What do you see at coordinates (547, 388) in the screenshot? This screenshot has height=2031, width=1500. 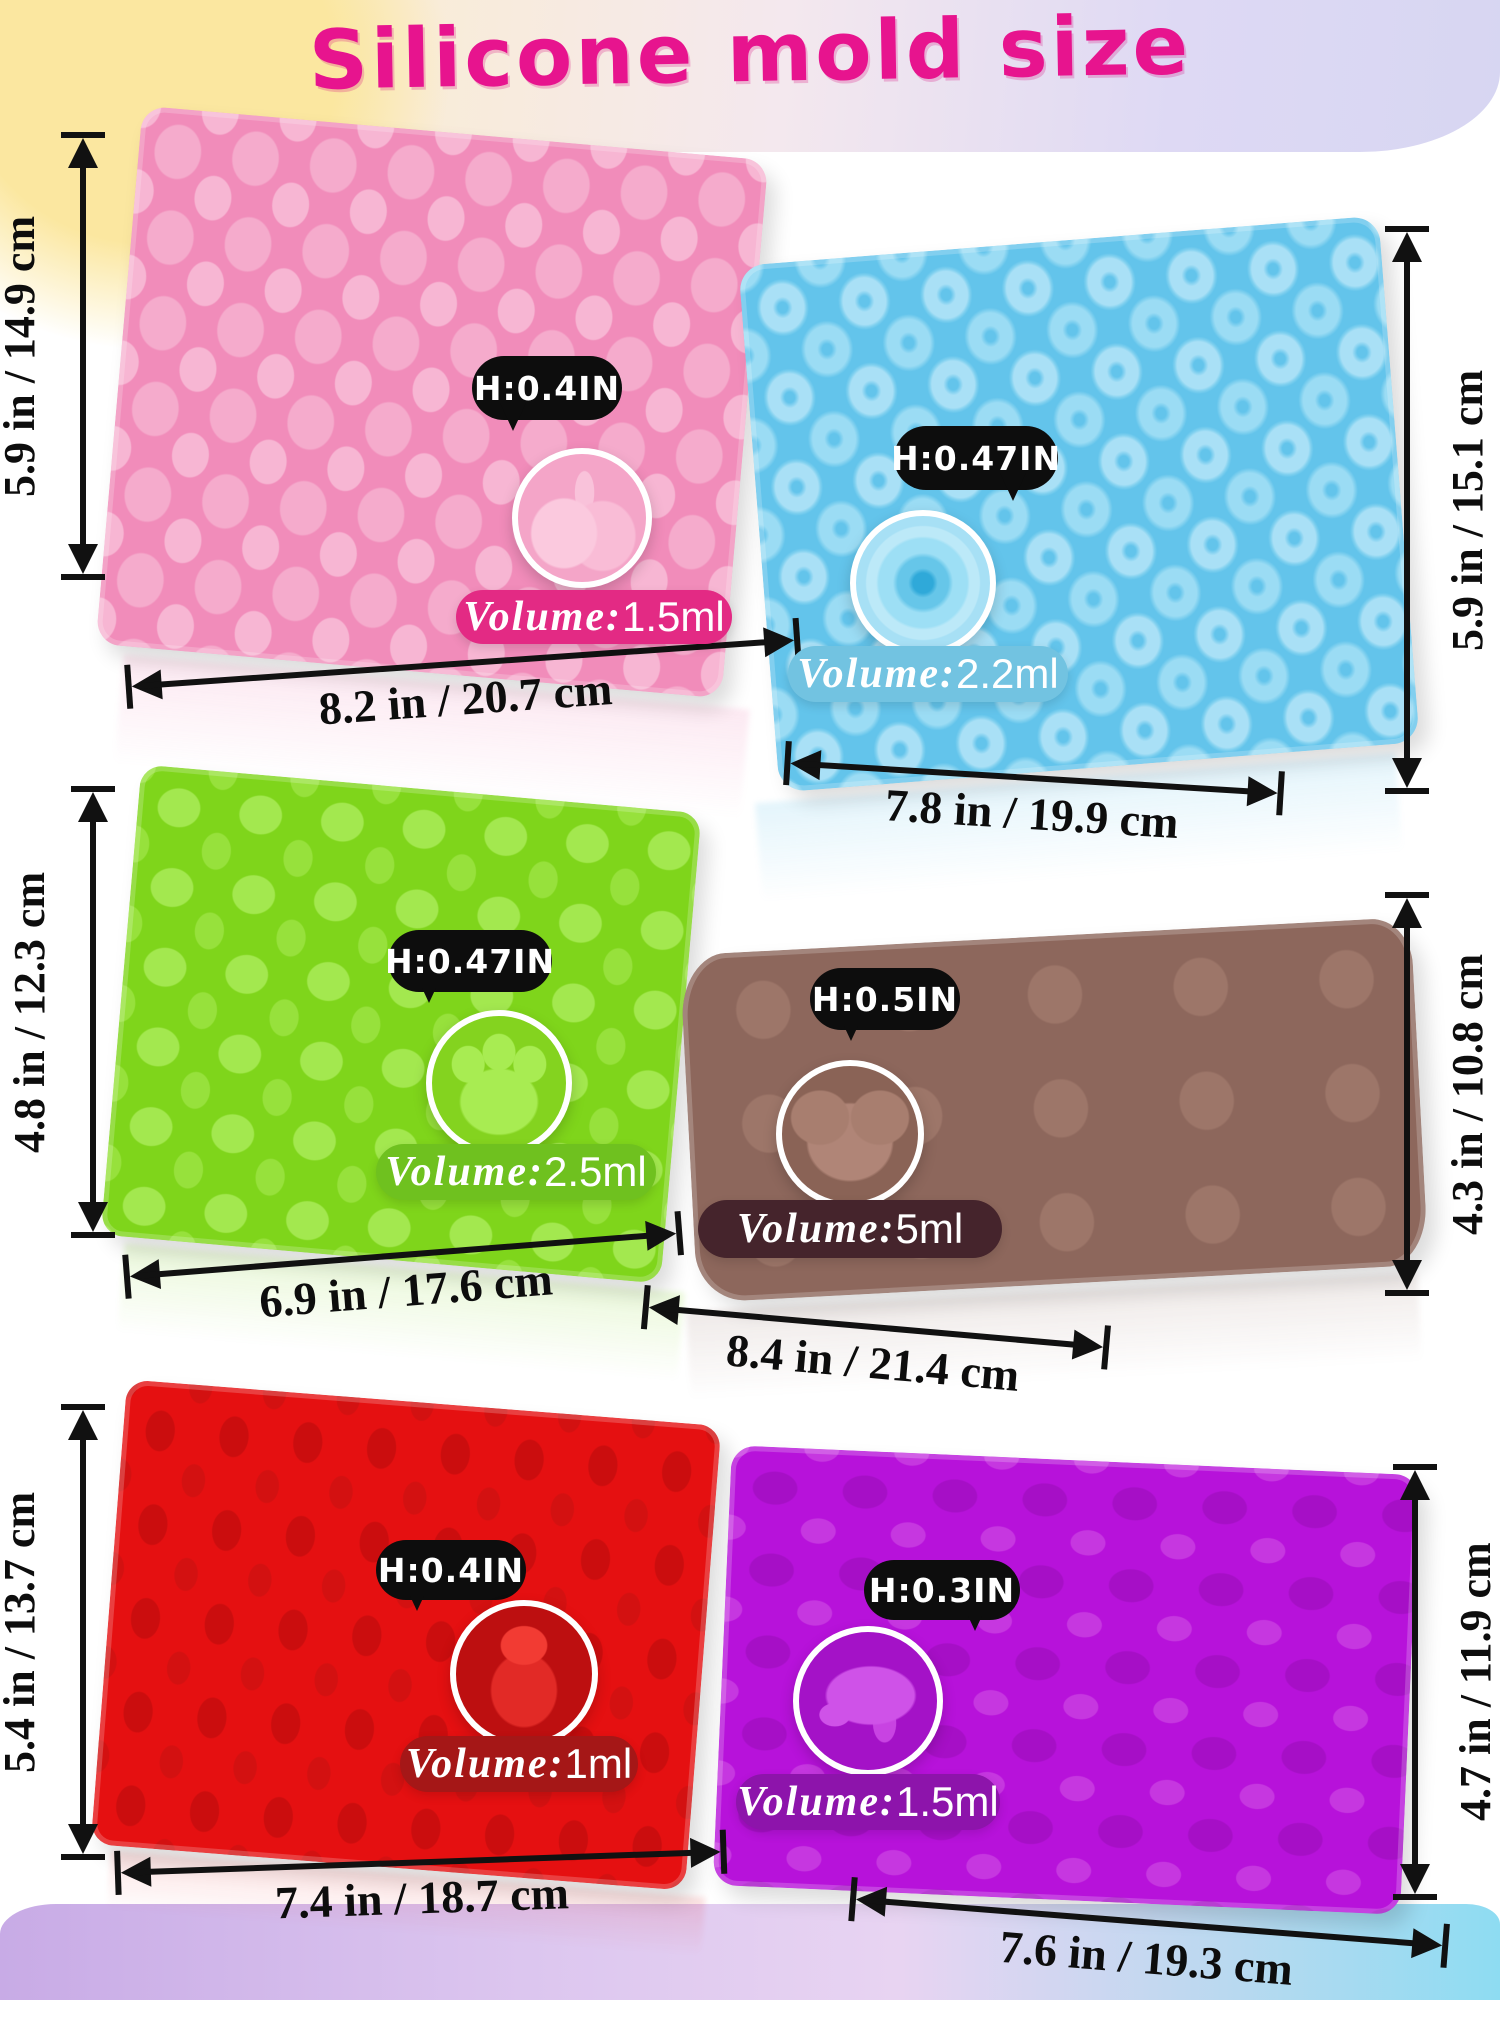 I see `pink-cavity-height-label: H:0.4IN` at bounding box center [547, 388].